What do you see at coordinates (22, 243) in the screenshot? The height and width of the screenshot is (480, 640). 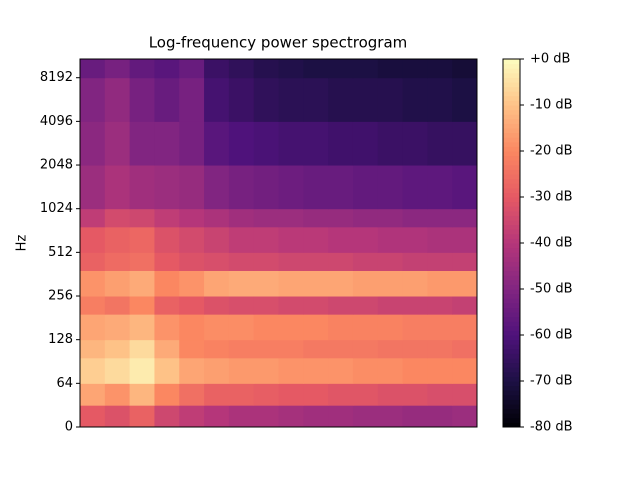 I see `y-axis-label: Hz` at bounding box center [22, 243].